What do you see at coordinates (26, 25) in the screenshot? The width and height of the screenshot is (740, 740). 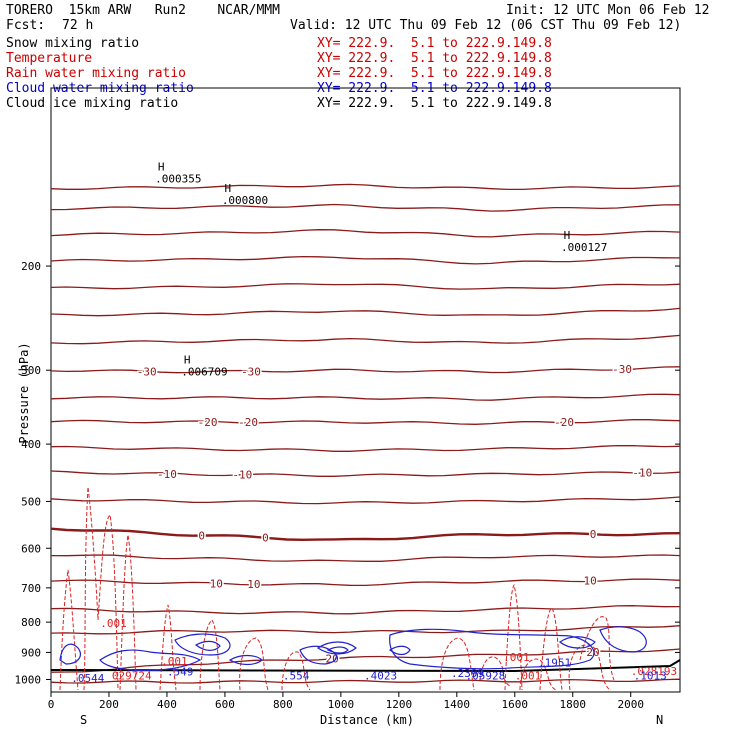 I see `forecast-label: Fcst:` at bounding box center [26, 25].